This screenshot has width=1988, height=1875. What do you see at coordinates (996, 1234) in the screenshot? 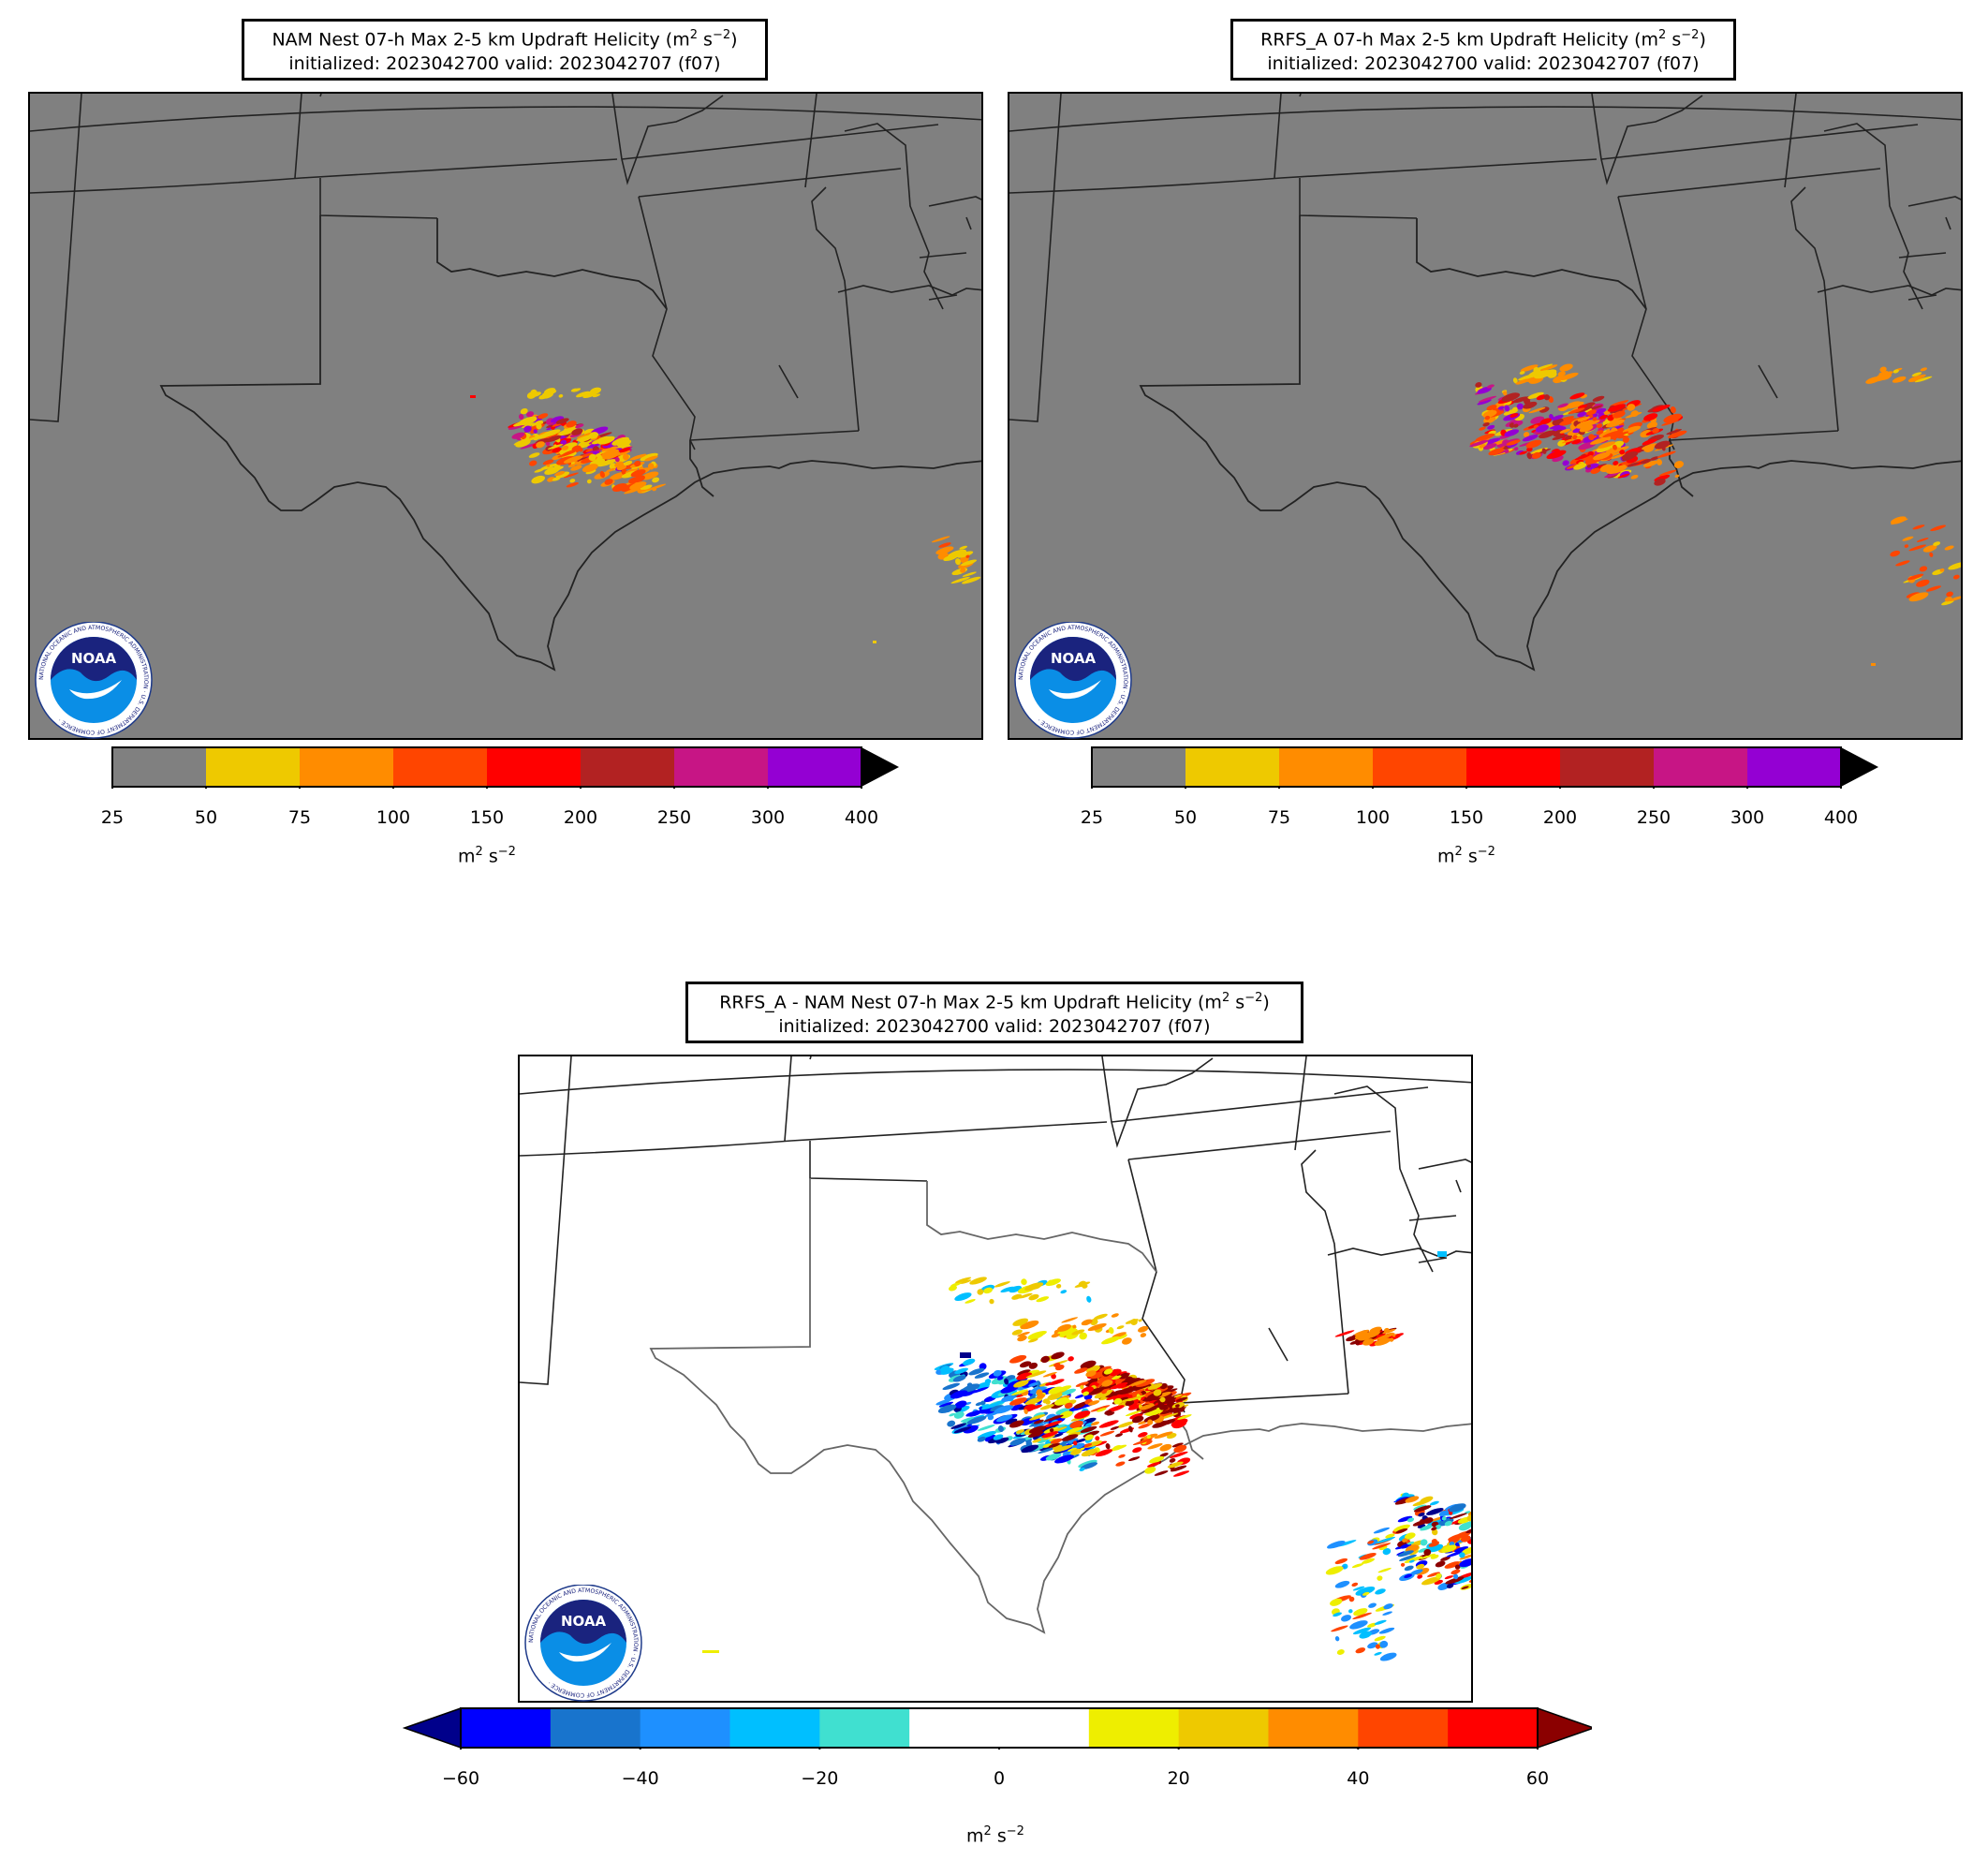
I see `diff-state-borders` at bounding box center [996, 1234].